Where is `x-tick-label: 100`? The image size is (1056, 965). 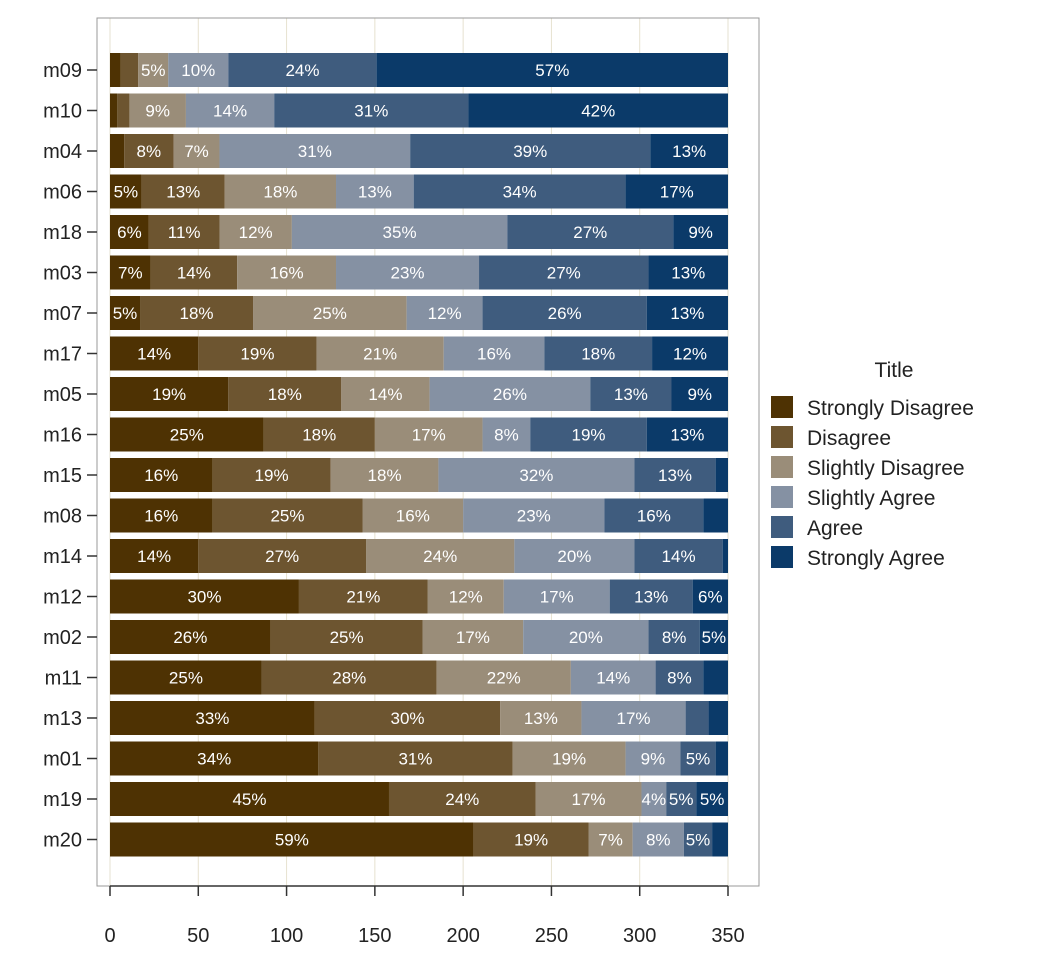 x-tick-label: 100 is located at coordinates (286, 936).